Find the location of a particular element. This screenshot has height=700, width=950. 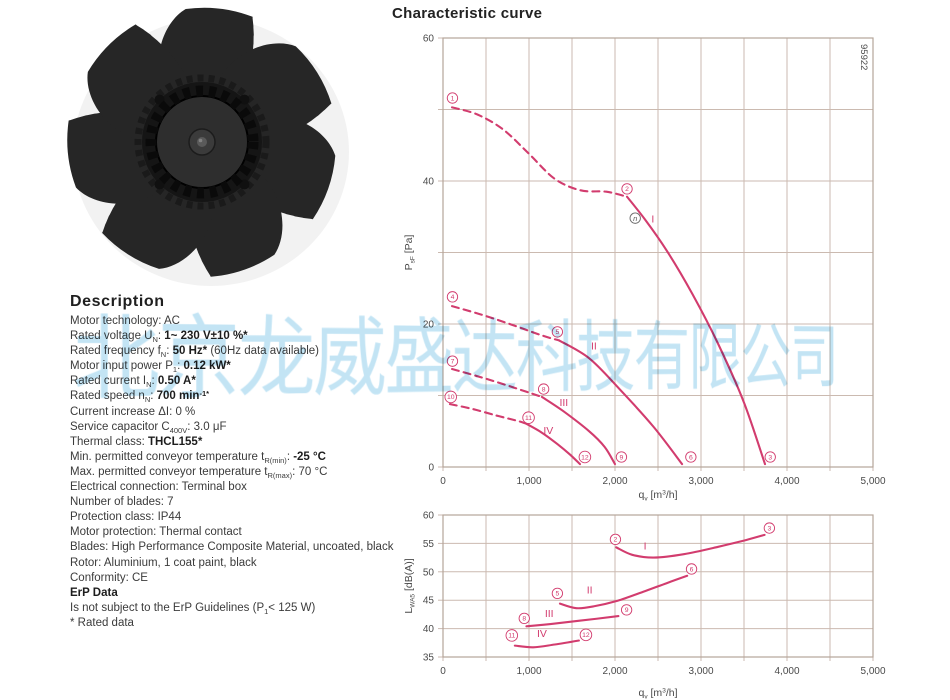

noise-marker-12: 12 is located at coordinates (586, 635).